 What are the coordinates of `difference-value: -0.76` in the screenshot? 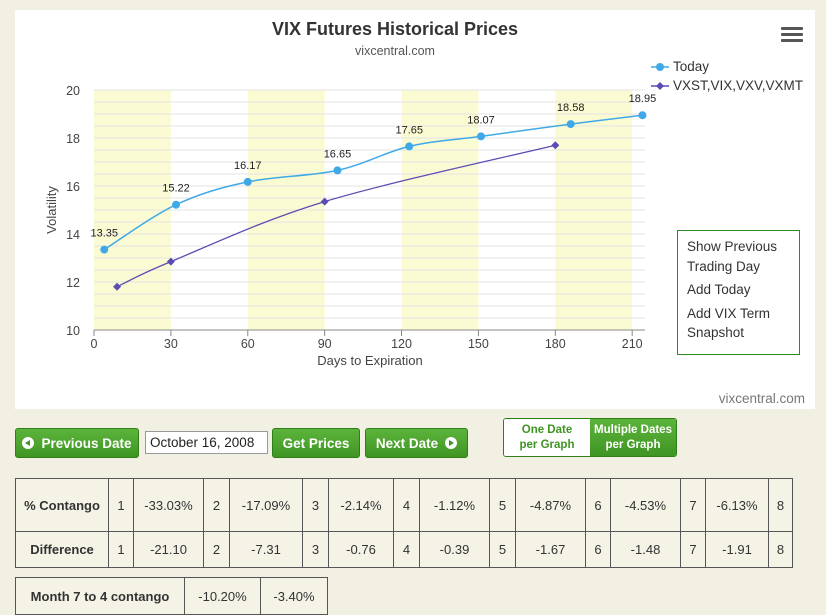 It's located at (361, 549).